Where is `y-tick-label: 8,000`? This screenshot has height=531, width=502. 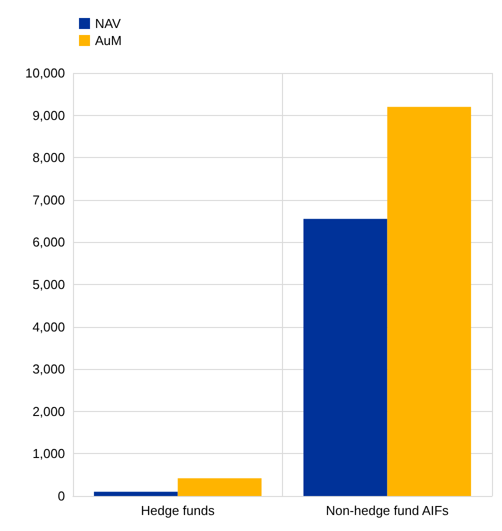 y-tick-label: 8,000 is located at coordinates (48, 158).